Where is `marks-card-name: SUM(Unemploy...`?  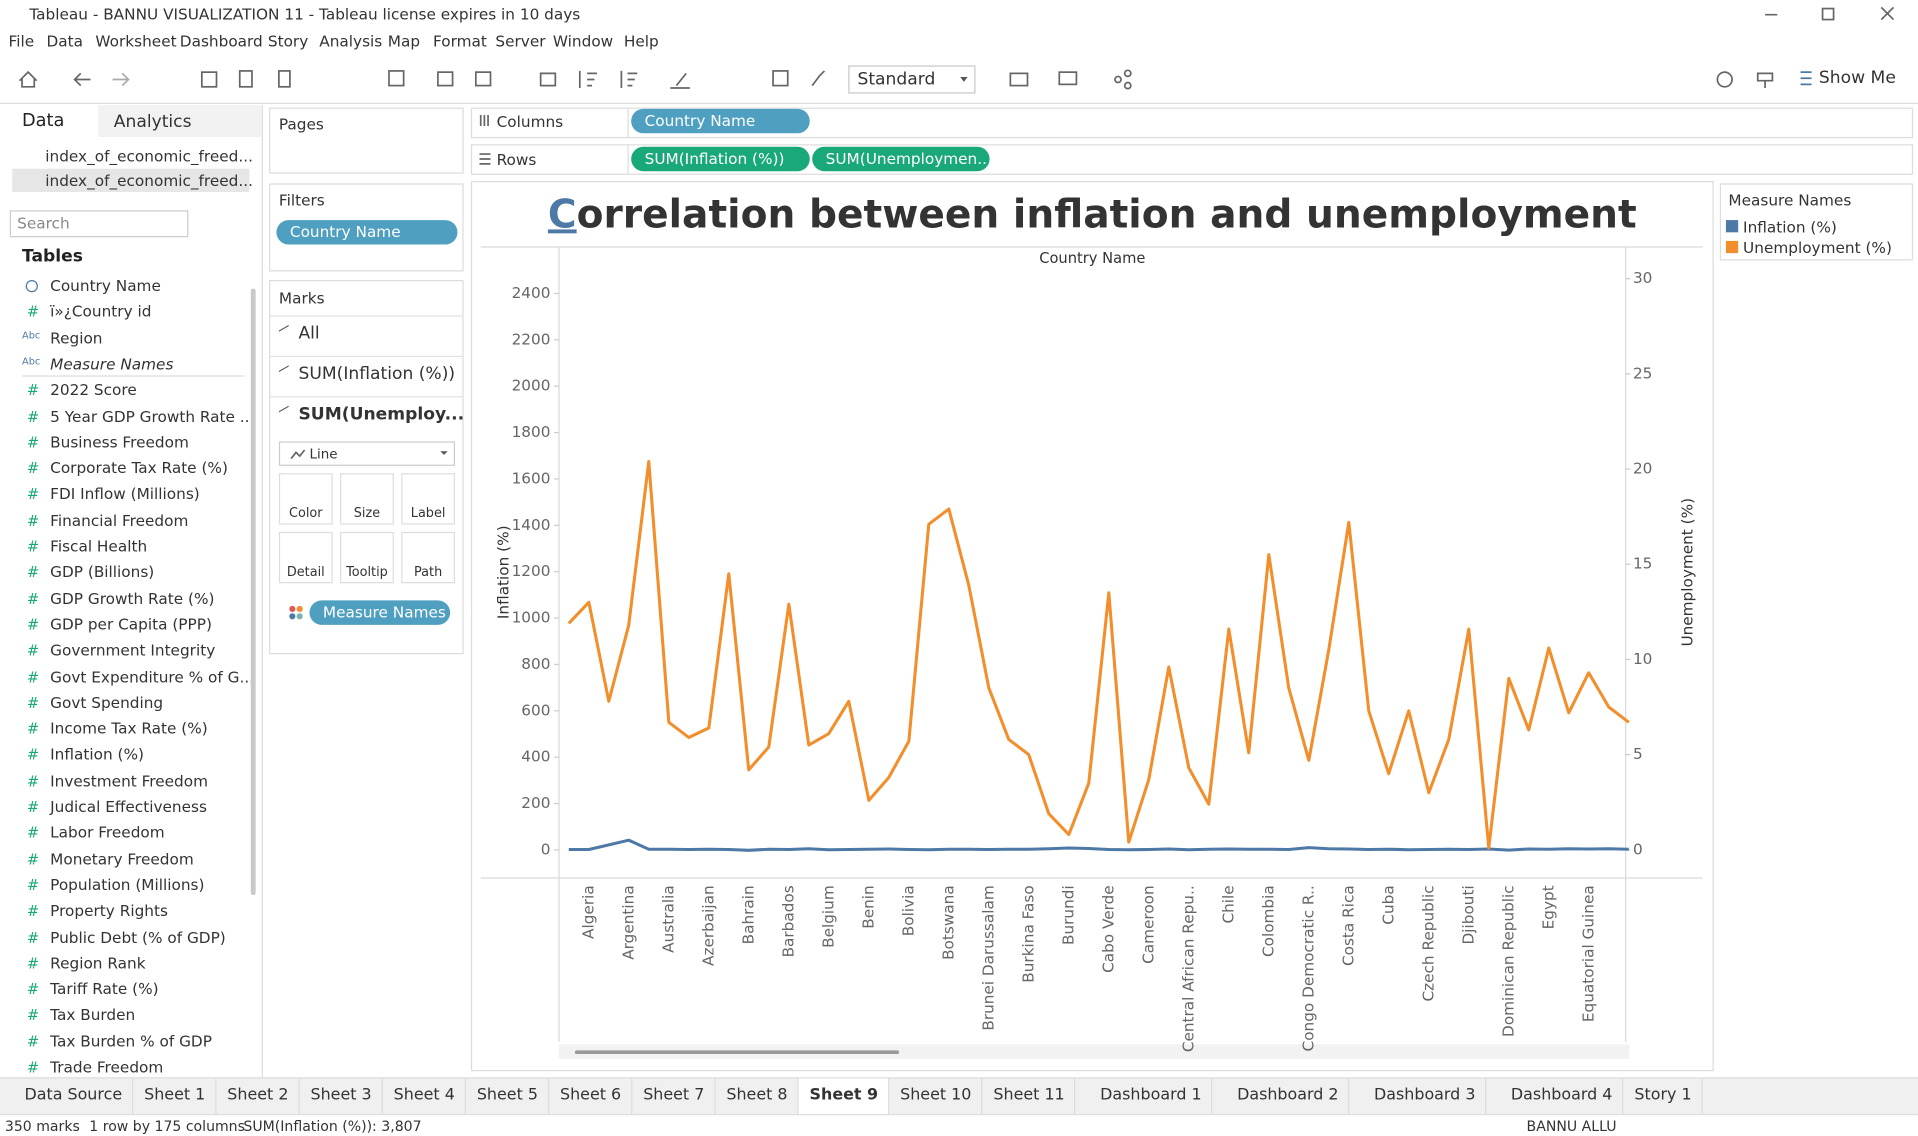
marks-card-name: SUM(Unemploy... is located at coordinates (381, 414).